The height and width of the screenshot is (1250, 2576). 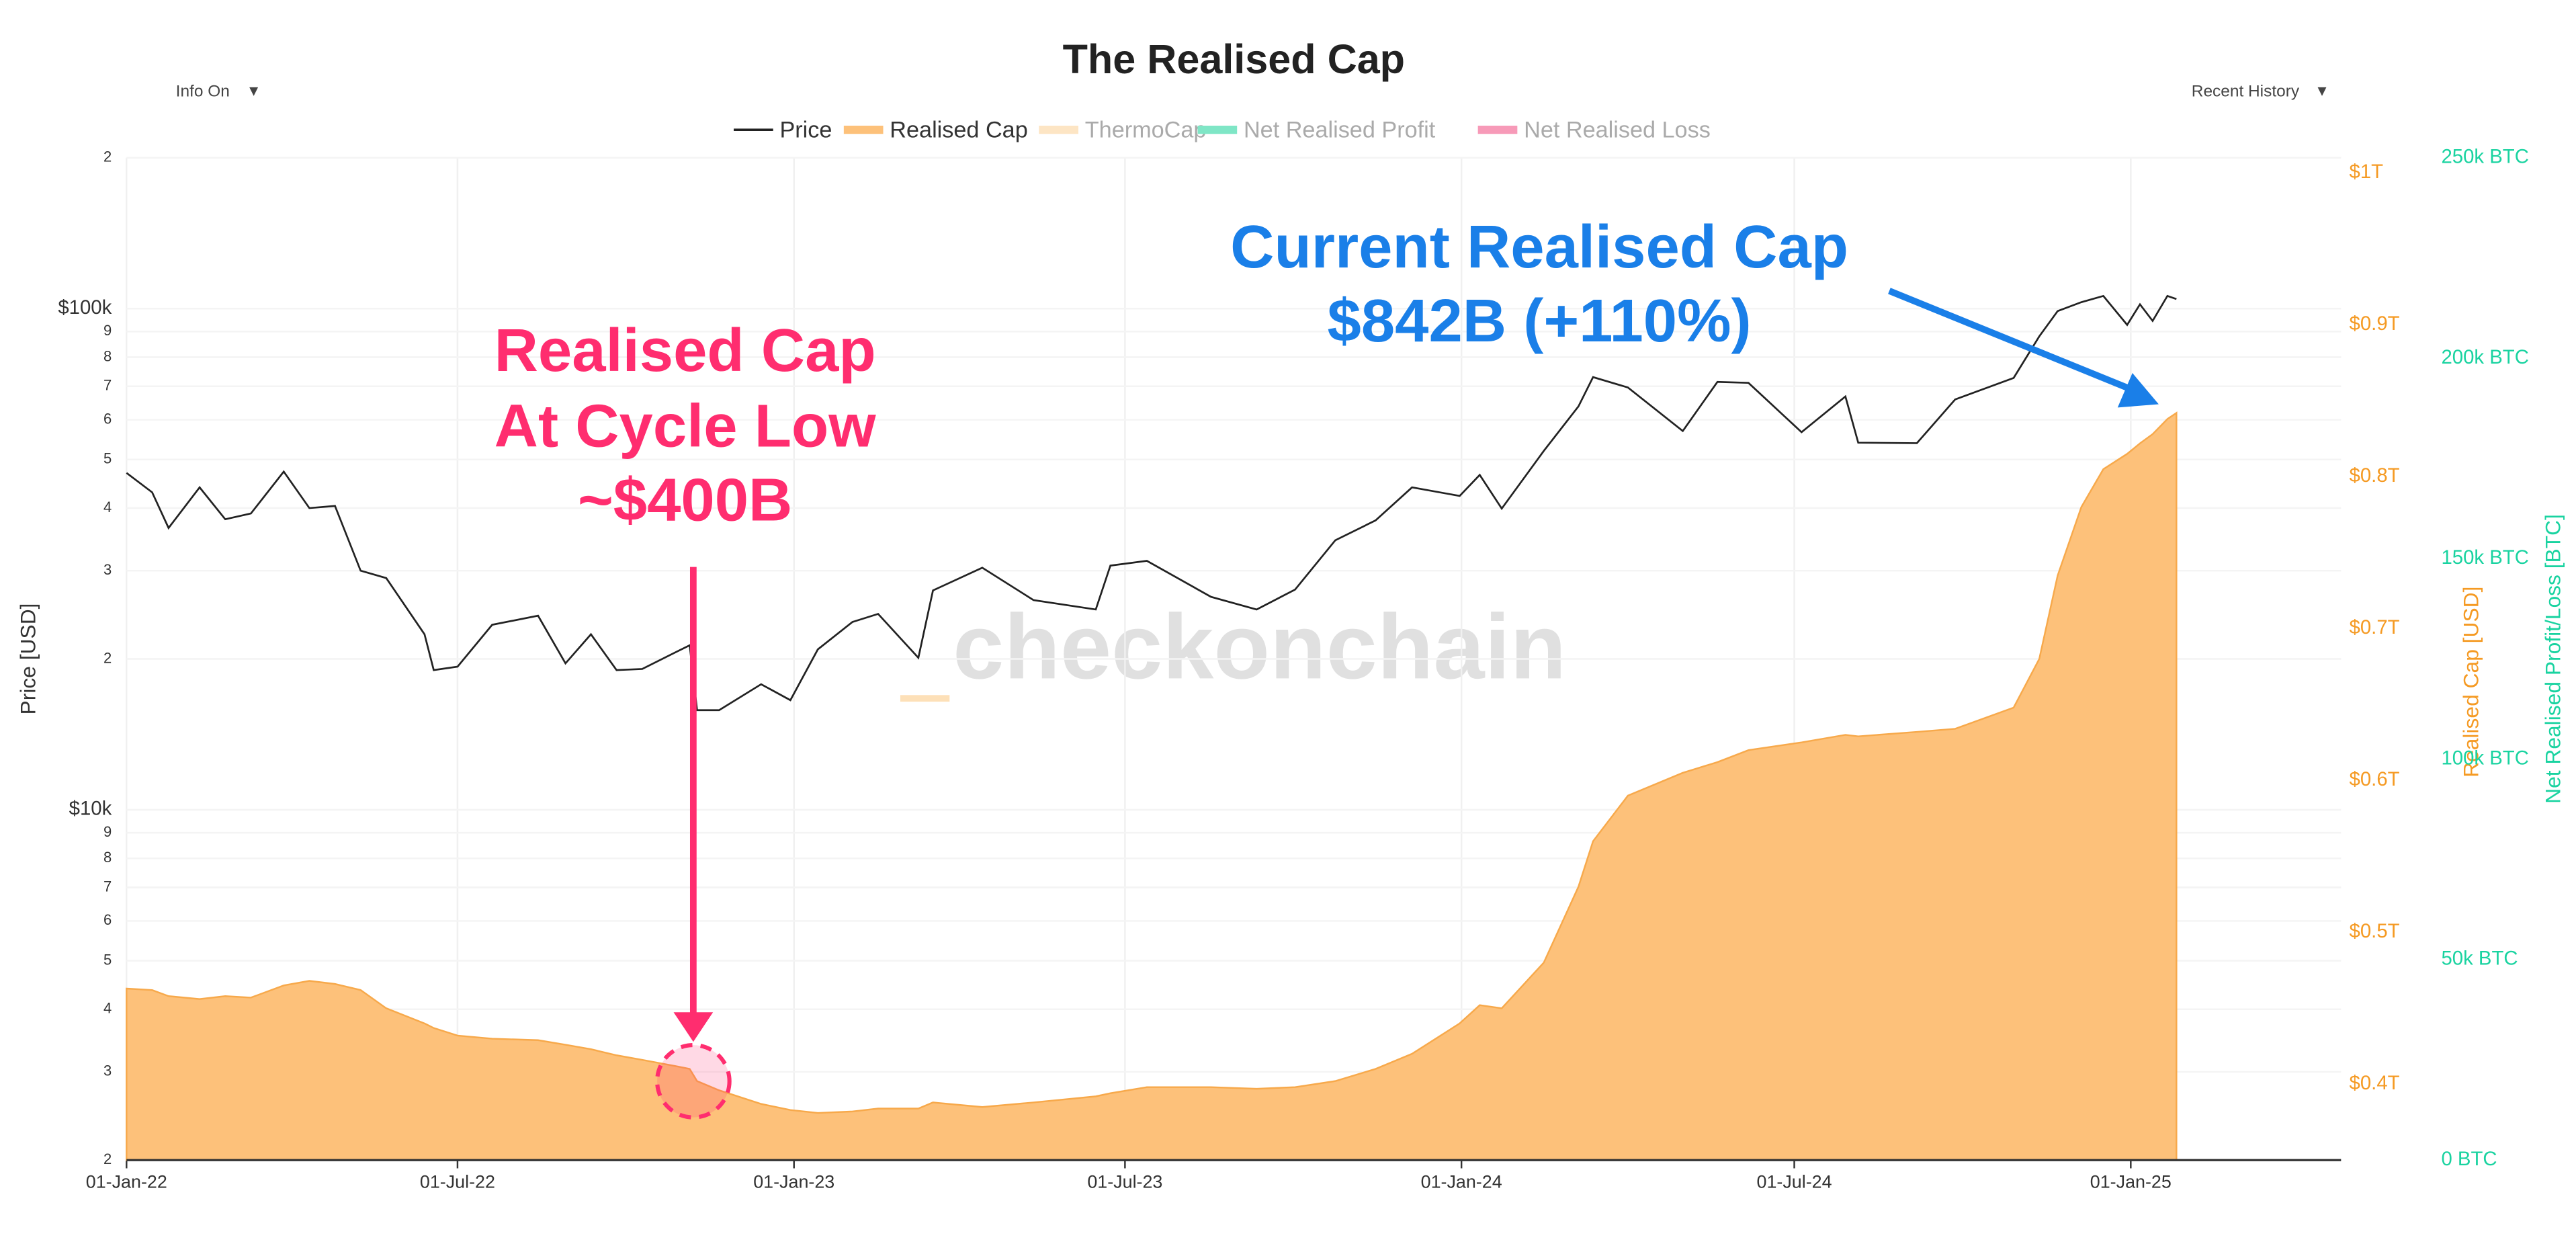 I want to click on annotation: At Cycle Low, so click(x=686, y=426).